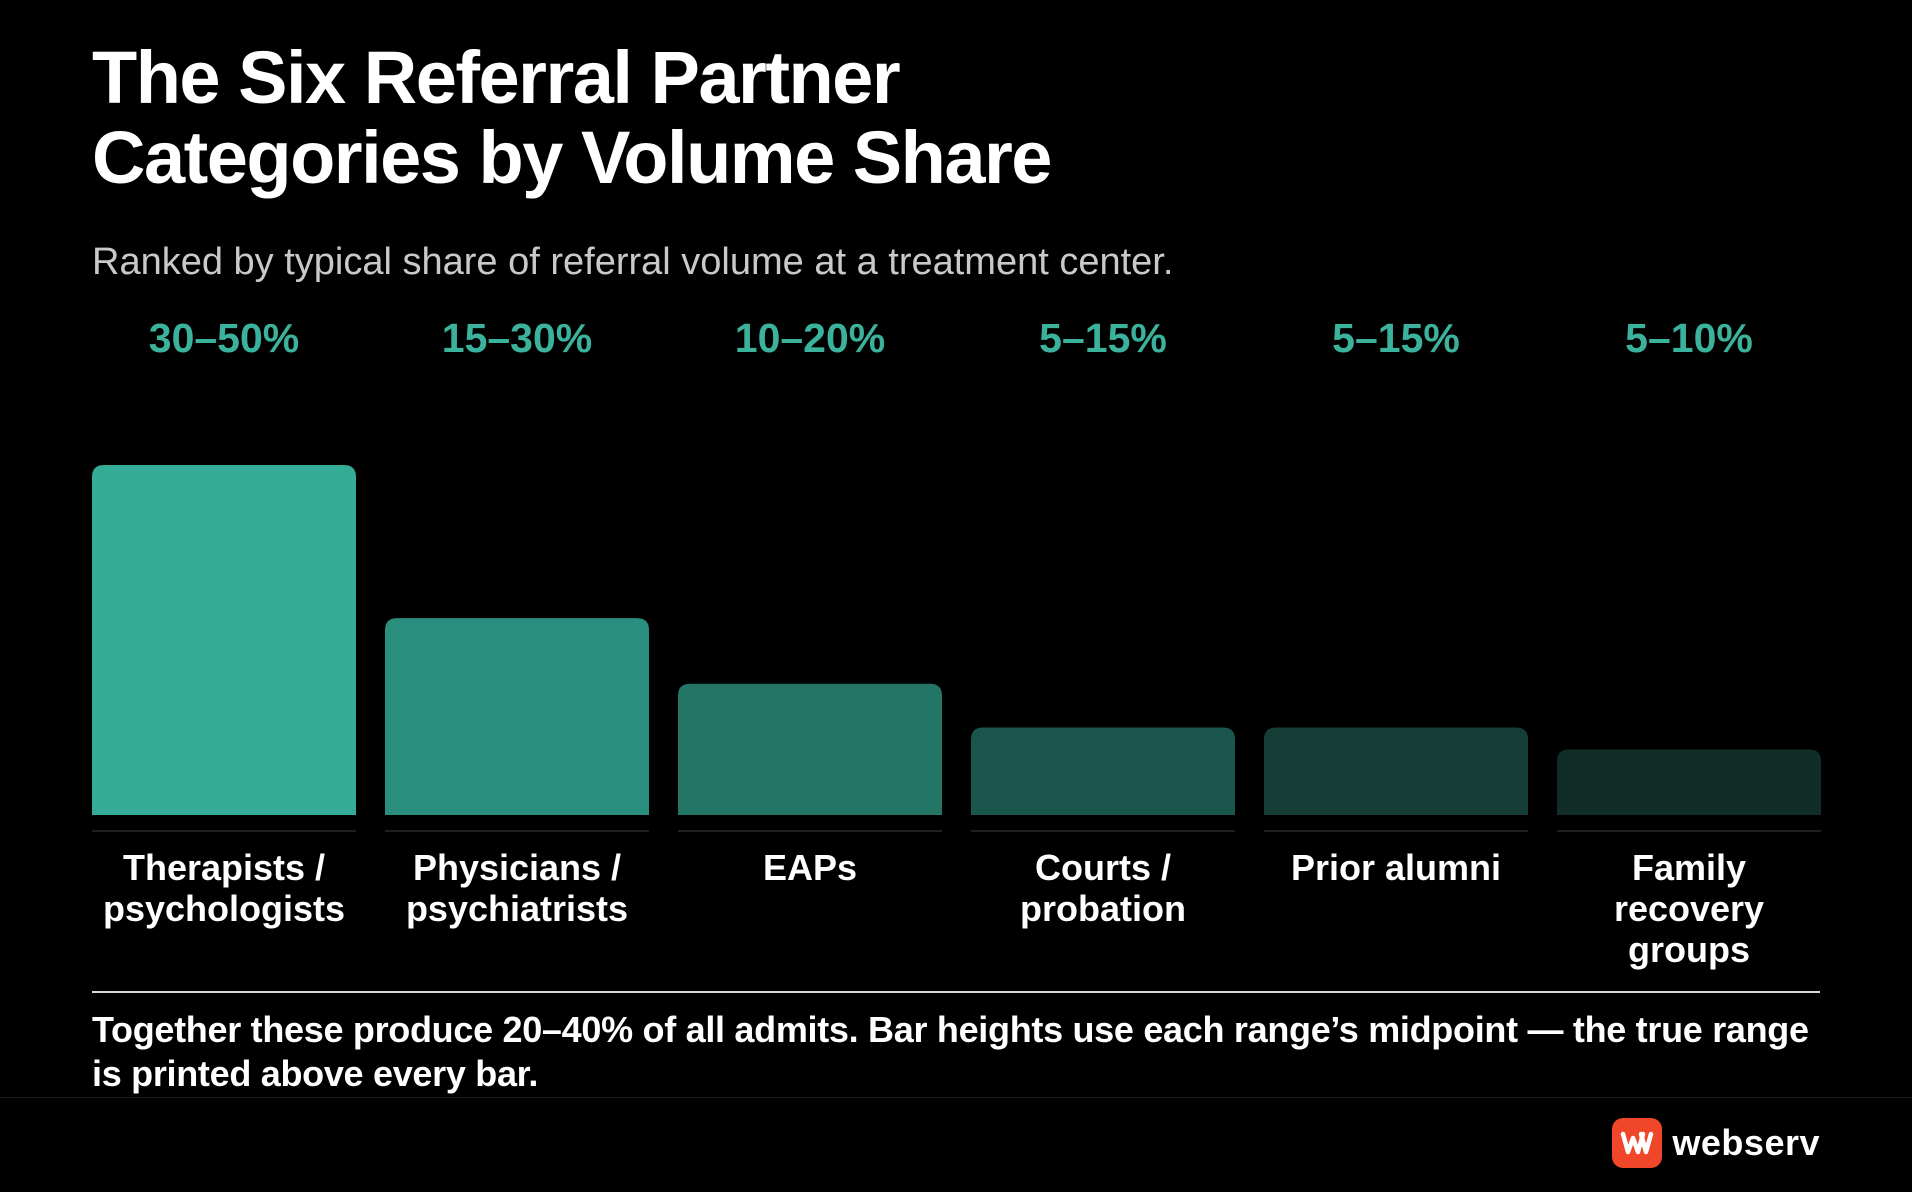 The width and height of the screenshot is (1912, 1192). Describe the element at coordinates (572, 157) in the screenshot. I see `page-title-line-2: Categories by Volume Share` at that location.